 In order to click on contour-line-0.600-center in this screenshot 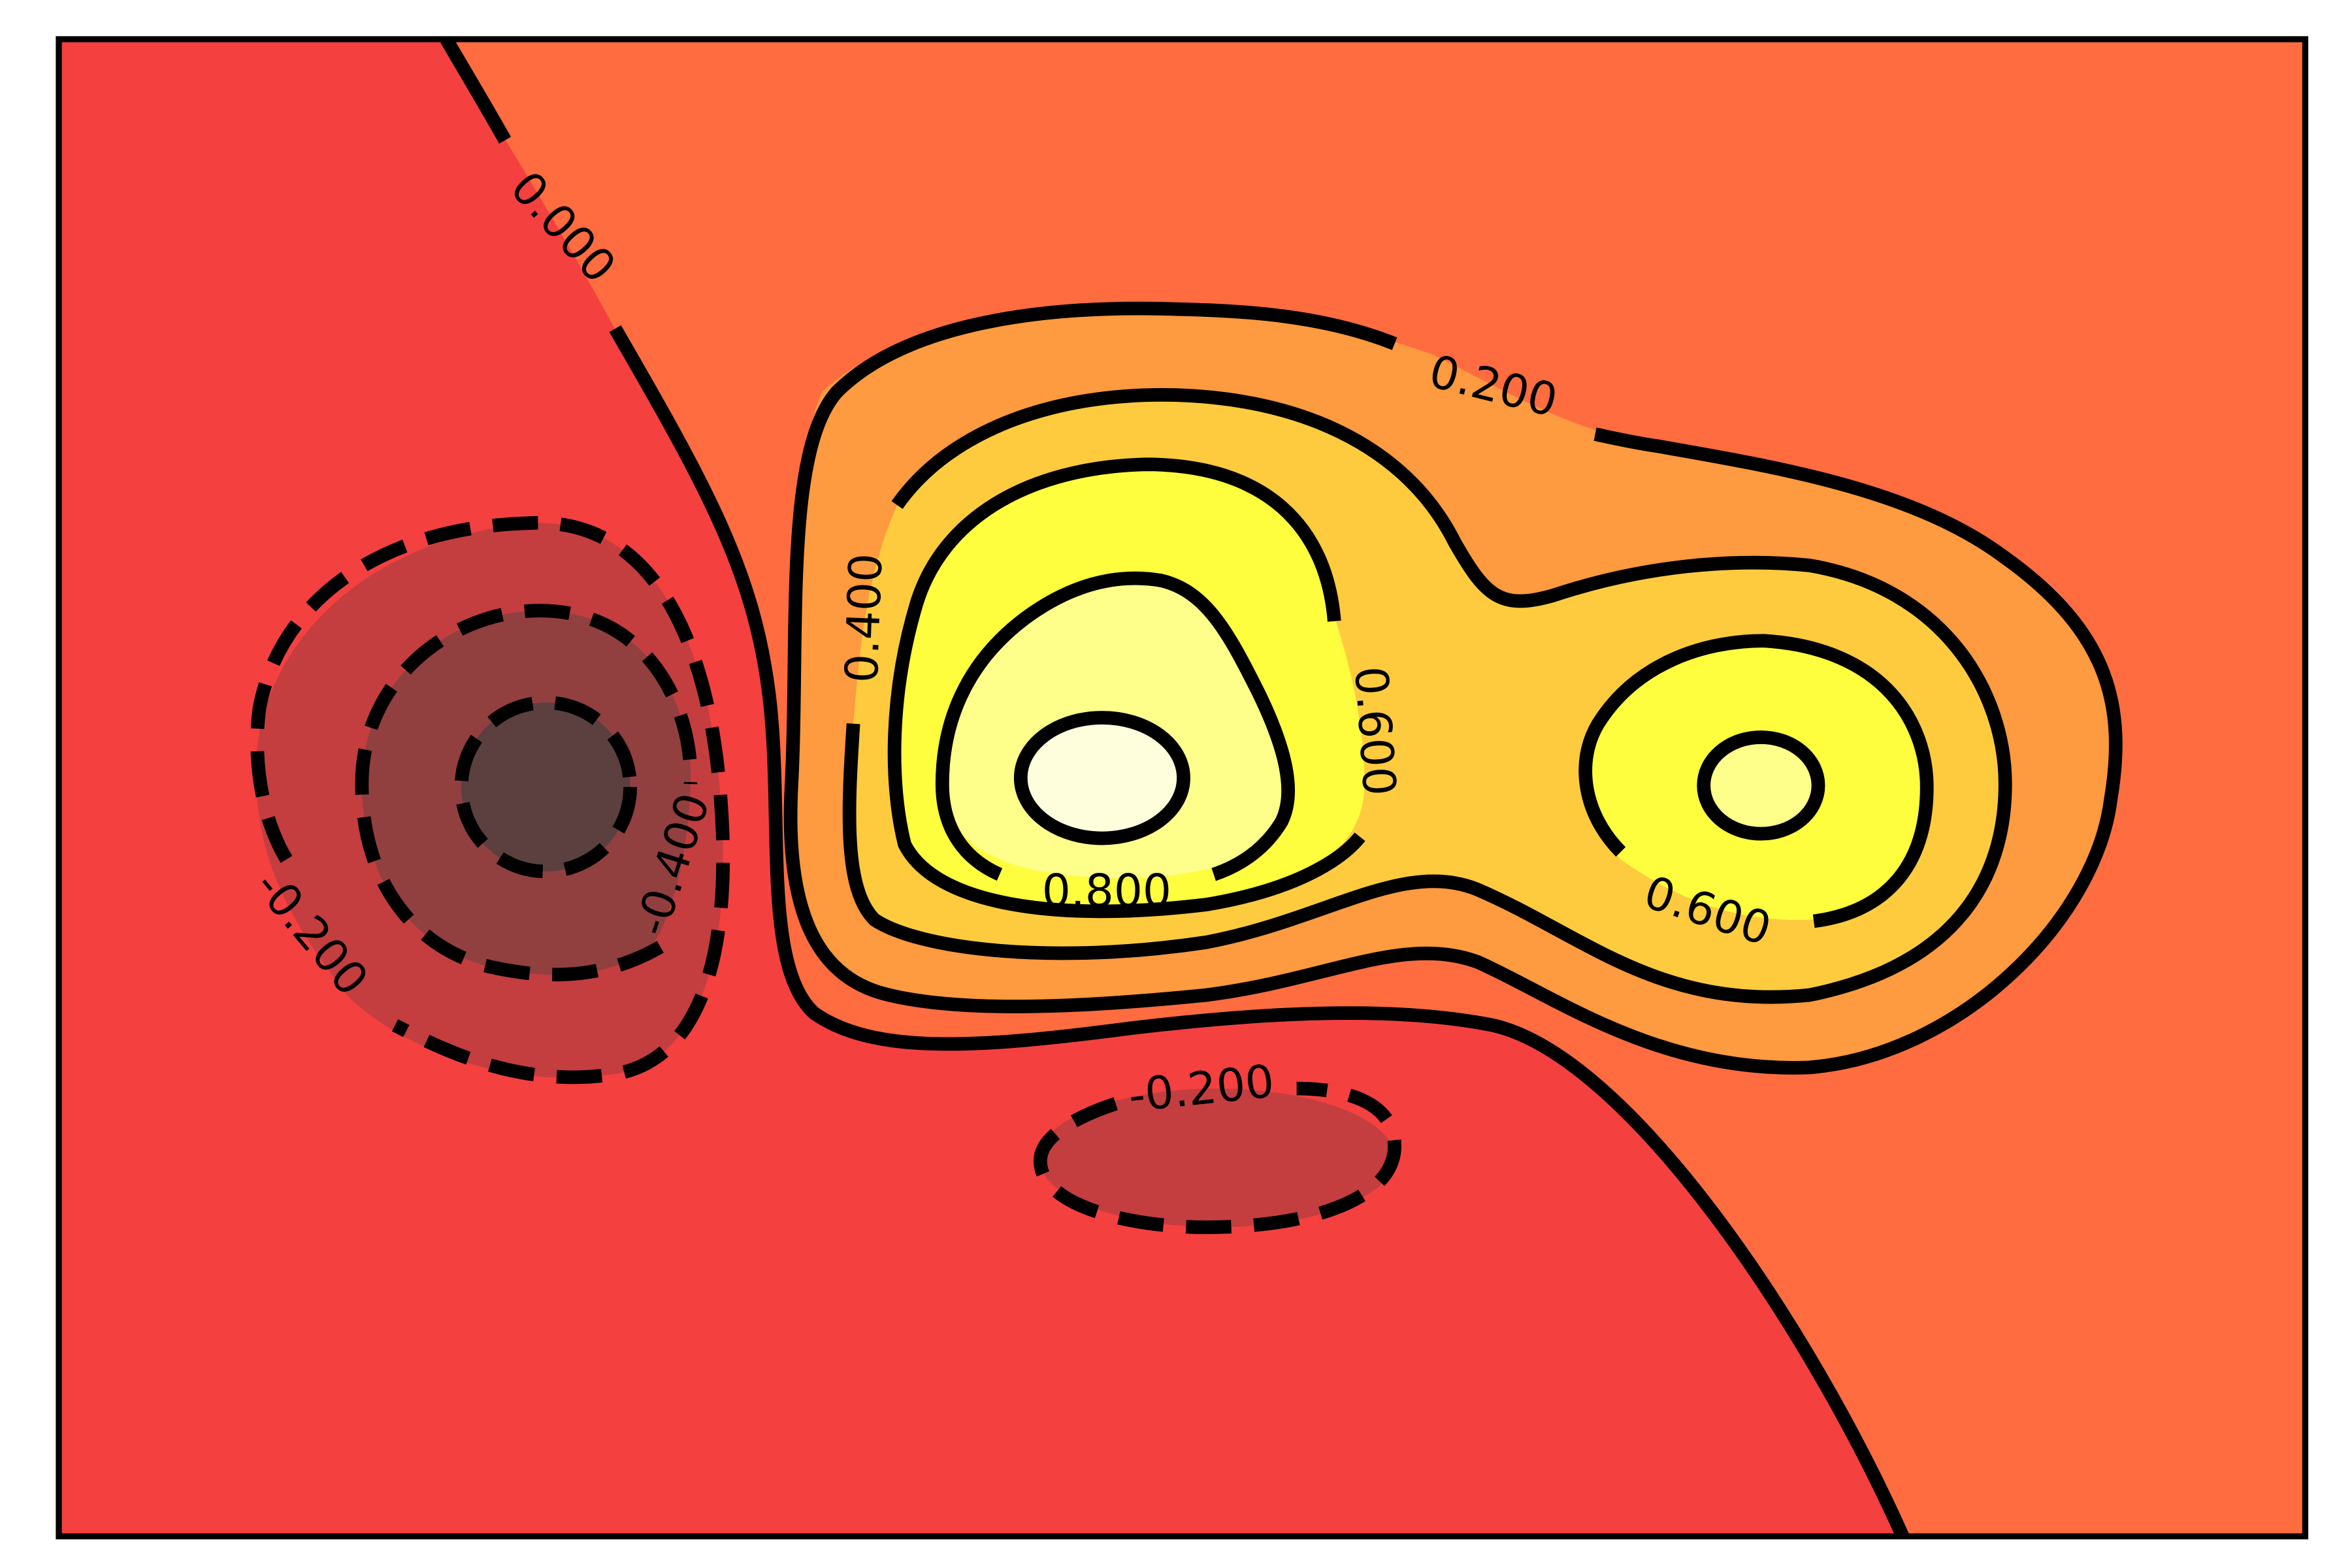, I will do `click(1126, 688)`.